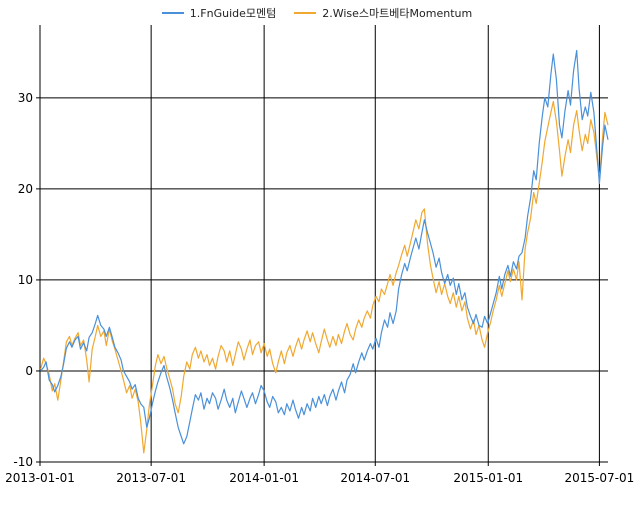 This screenshot has height=517, width=634. What do you see at coordinates (488, 478) in the screenshot?
I see `x-tick-label: 2015-01-01` at bounding box center [488, 478].